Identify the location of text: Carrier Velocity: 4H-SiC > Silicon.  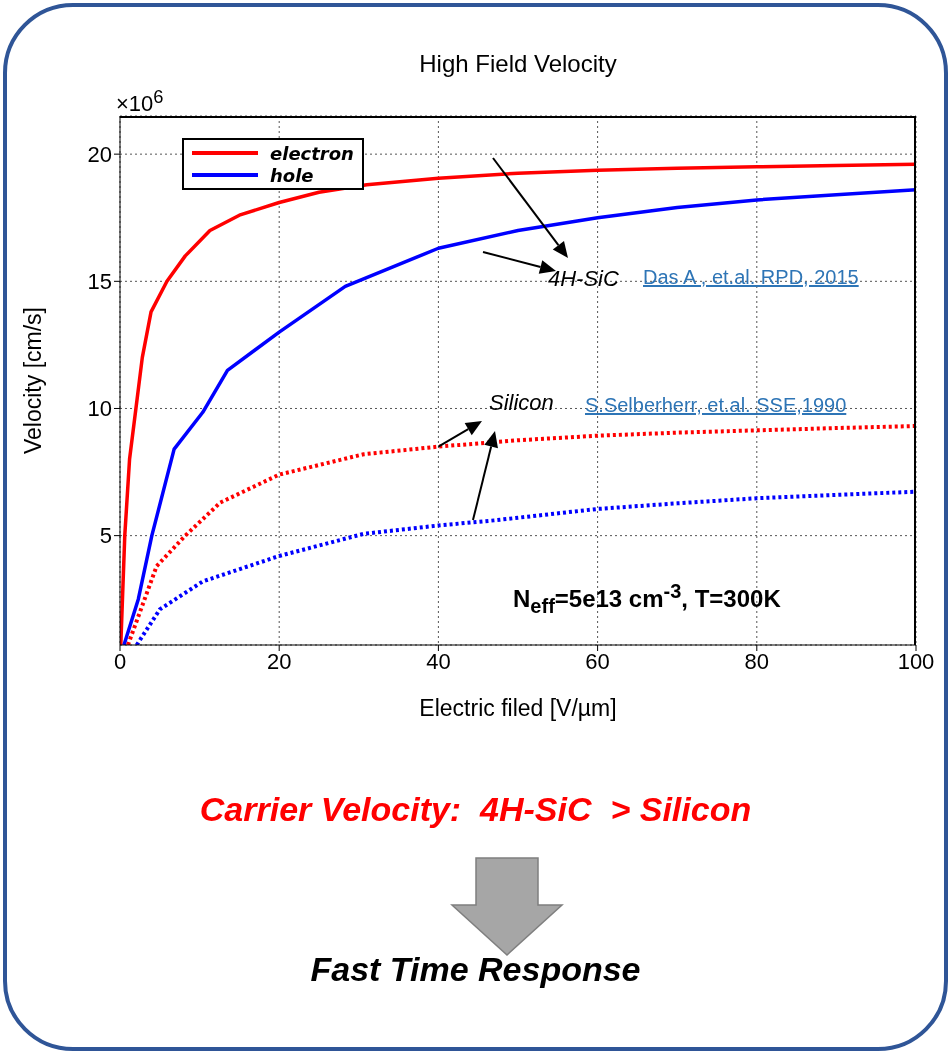
(475, 809).